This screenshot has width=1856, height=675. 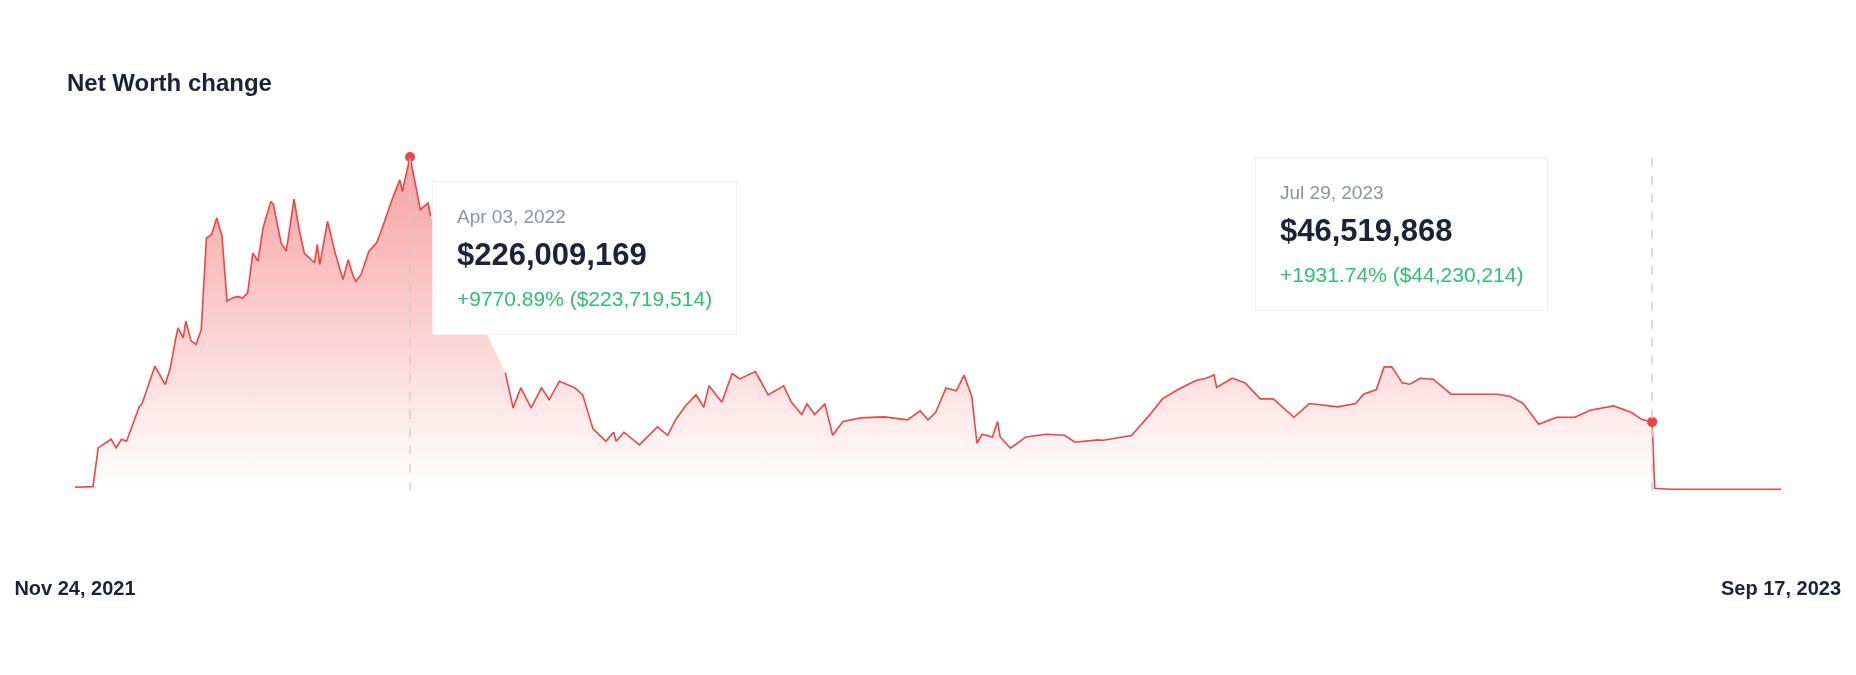 I want to click on annotation: Jul 29, 2023 $46,519,868 +1931.74% ($44,230,214), so click(x=1402, y=234).